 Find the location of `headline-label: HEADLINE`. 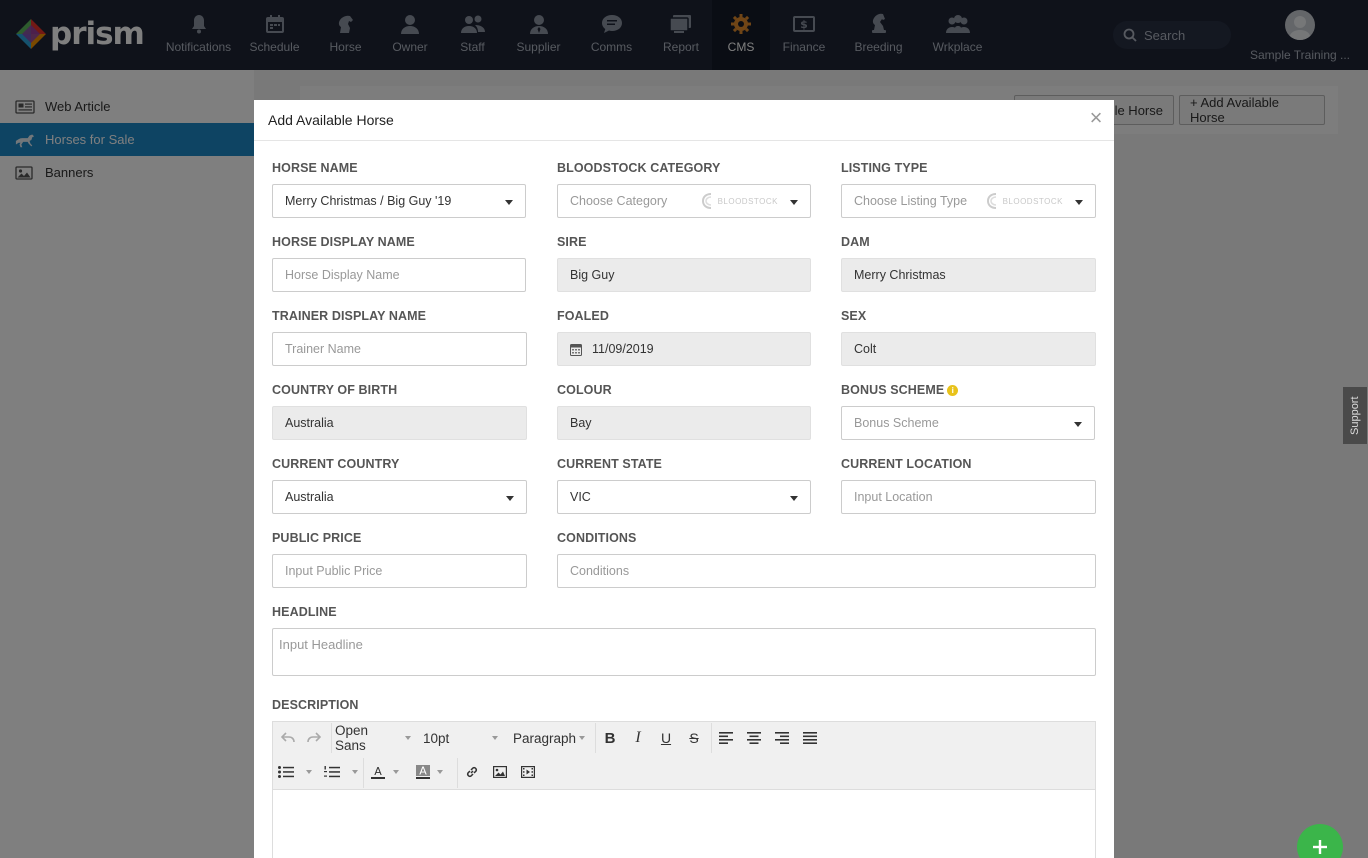

headline-label: HEADLINE is located at coordinates (304, 612).